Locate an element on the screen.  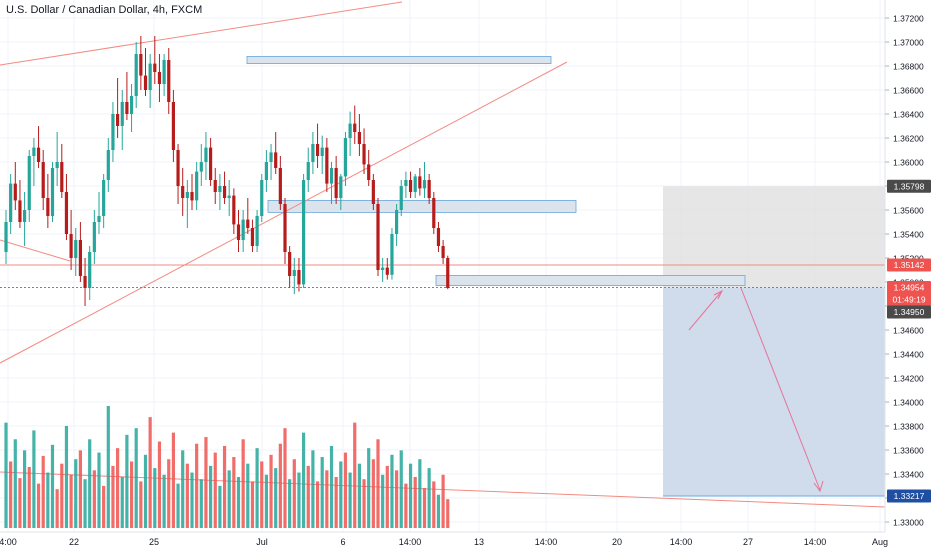
badge-entry-bg is located at coordinates (909, 312).